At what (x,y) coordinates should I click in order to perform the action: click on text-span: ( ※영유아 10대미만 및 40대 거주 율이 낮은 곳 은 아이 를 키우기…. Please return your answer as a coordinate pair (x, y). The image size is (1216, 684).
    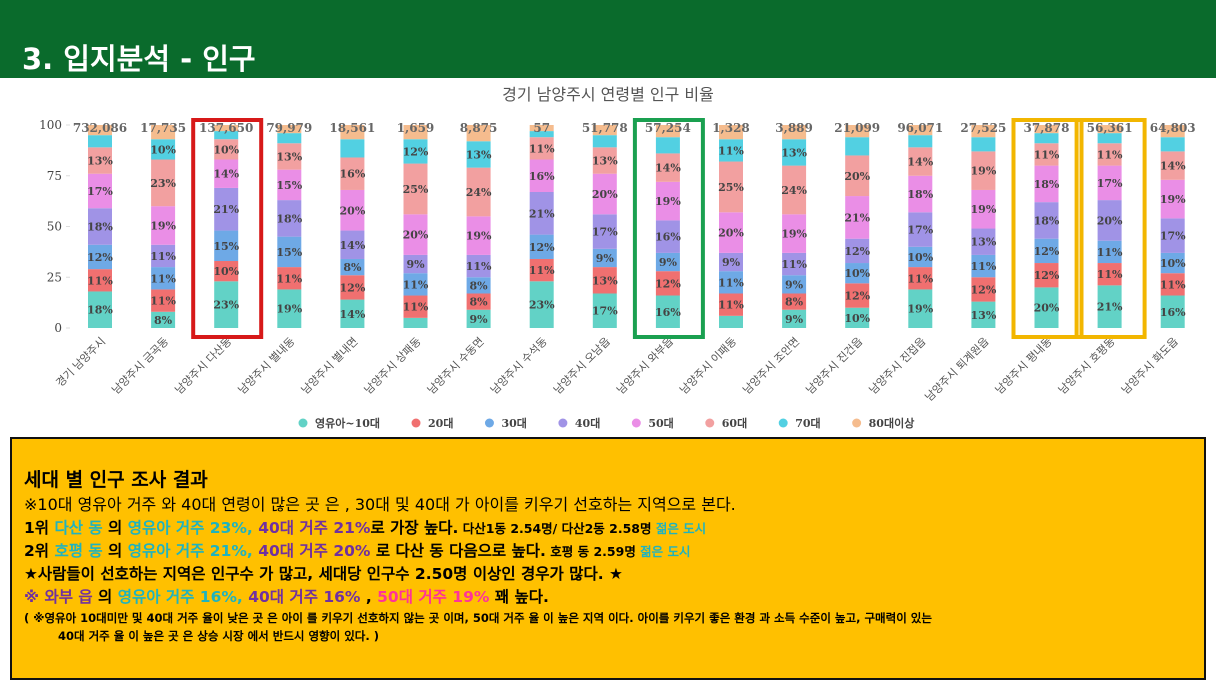
    Looking at the image, I should click on (478, 618).